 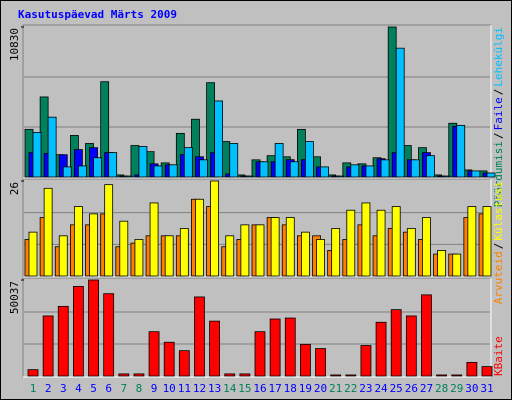 What do you see at coordinates (441, 388) in the screenshot?
I see `x-tick-label: 28` at bounding box center [441, 388].